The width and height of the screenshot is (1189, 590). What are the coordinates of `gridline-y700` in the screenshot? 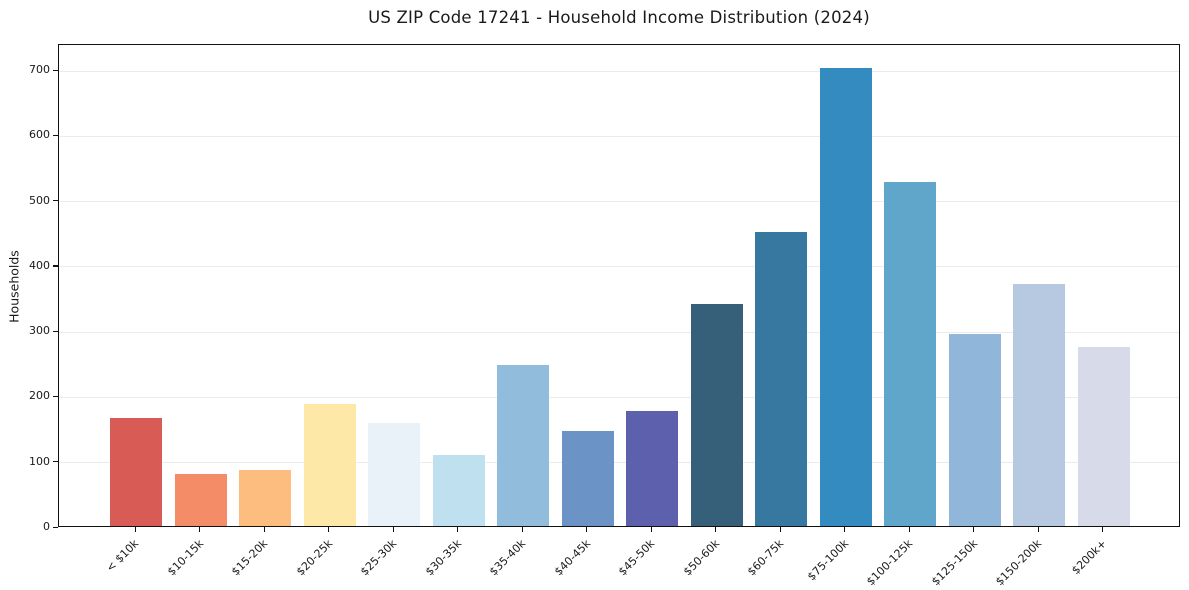 It's located at (619, 71).